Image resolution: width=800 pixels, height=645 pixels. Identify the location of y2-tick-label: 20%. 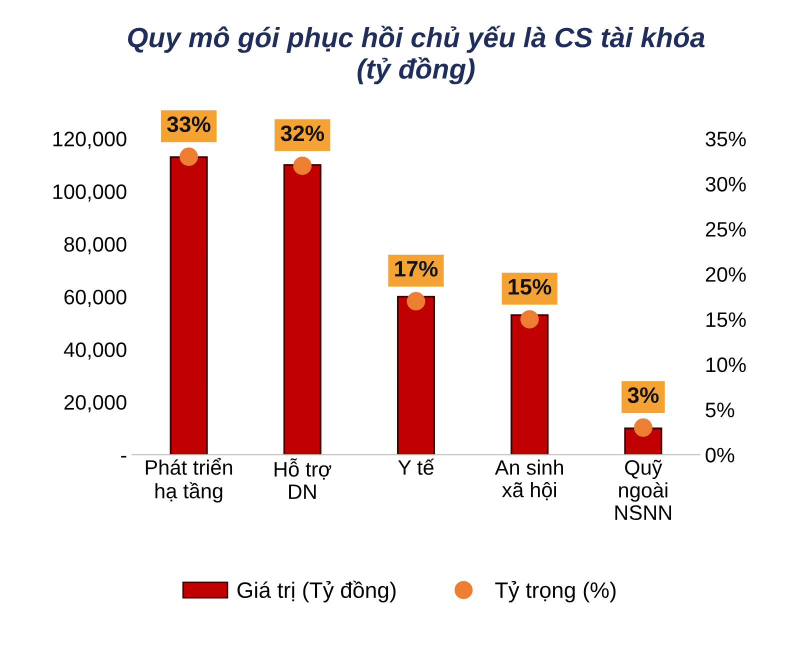
(726, 274).